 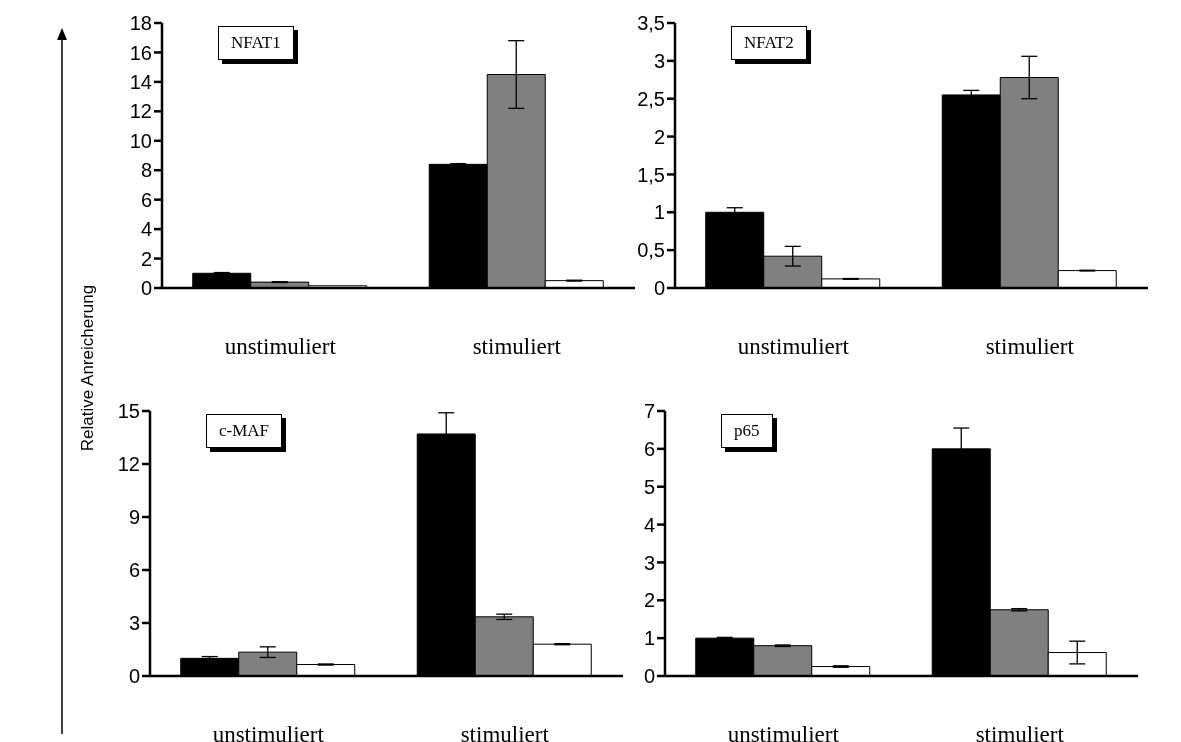 I want to click on y-tick-label: 15, so click(x=128, y=411).